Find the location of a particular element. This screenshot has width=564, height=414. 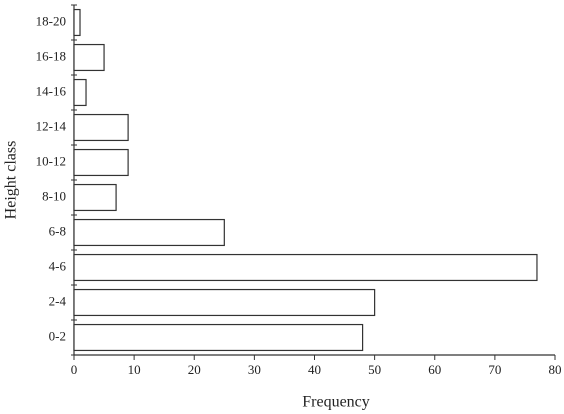

x-tick-label: 50 is located at coordinates (374, 369).